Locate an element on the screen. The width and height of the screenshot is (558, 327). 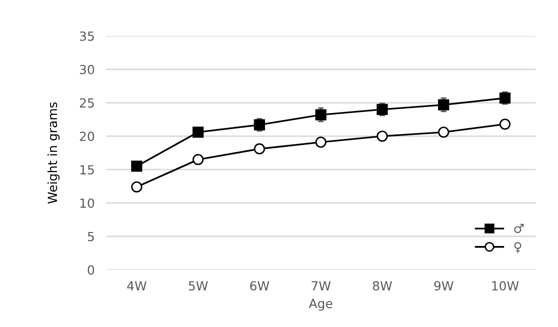
legend-label: ♀ is located at coordinates (518, 247).